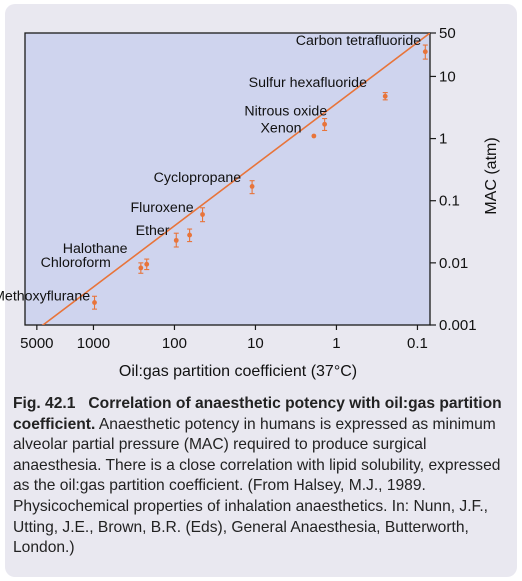  Describe the element at coordinates (449, 201) in the screenshot. I see `y-tick-label: 0.1` at that location.